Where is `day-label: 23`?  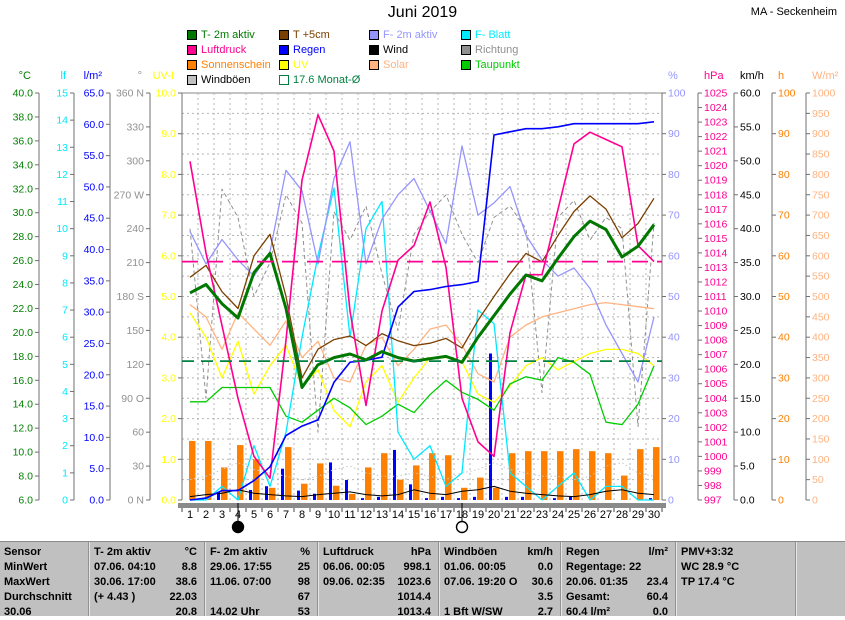
day-label: 23 is located at coordinates (542, 515).